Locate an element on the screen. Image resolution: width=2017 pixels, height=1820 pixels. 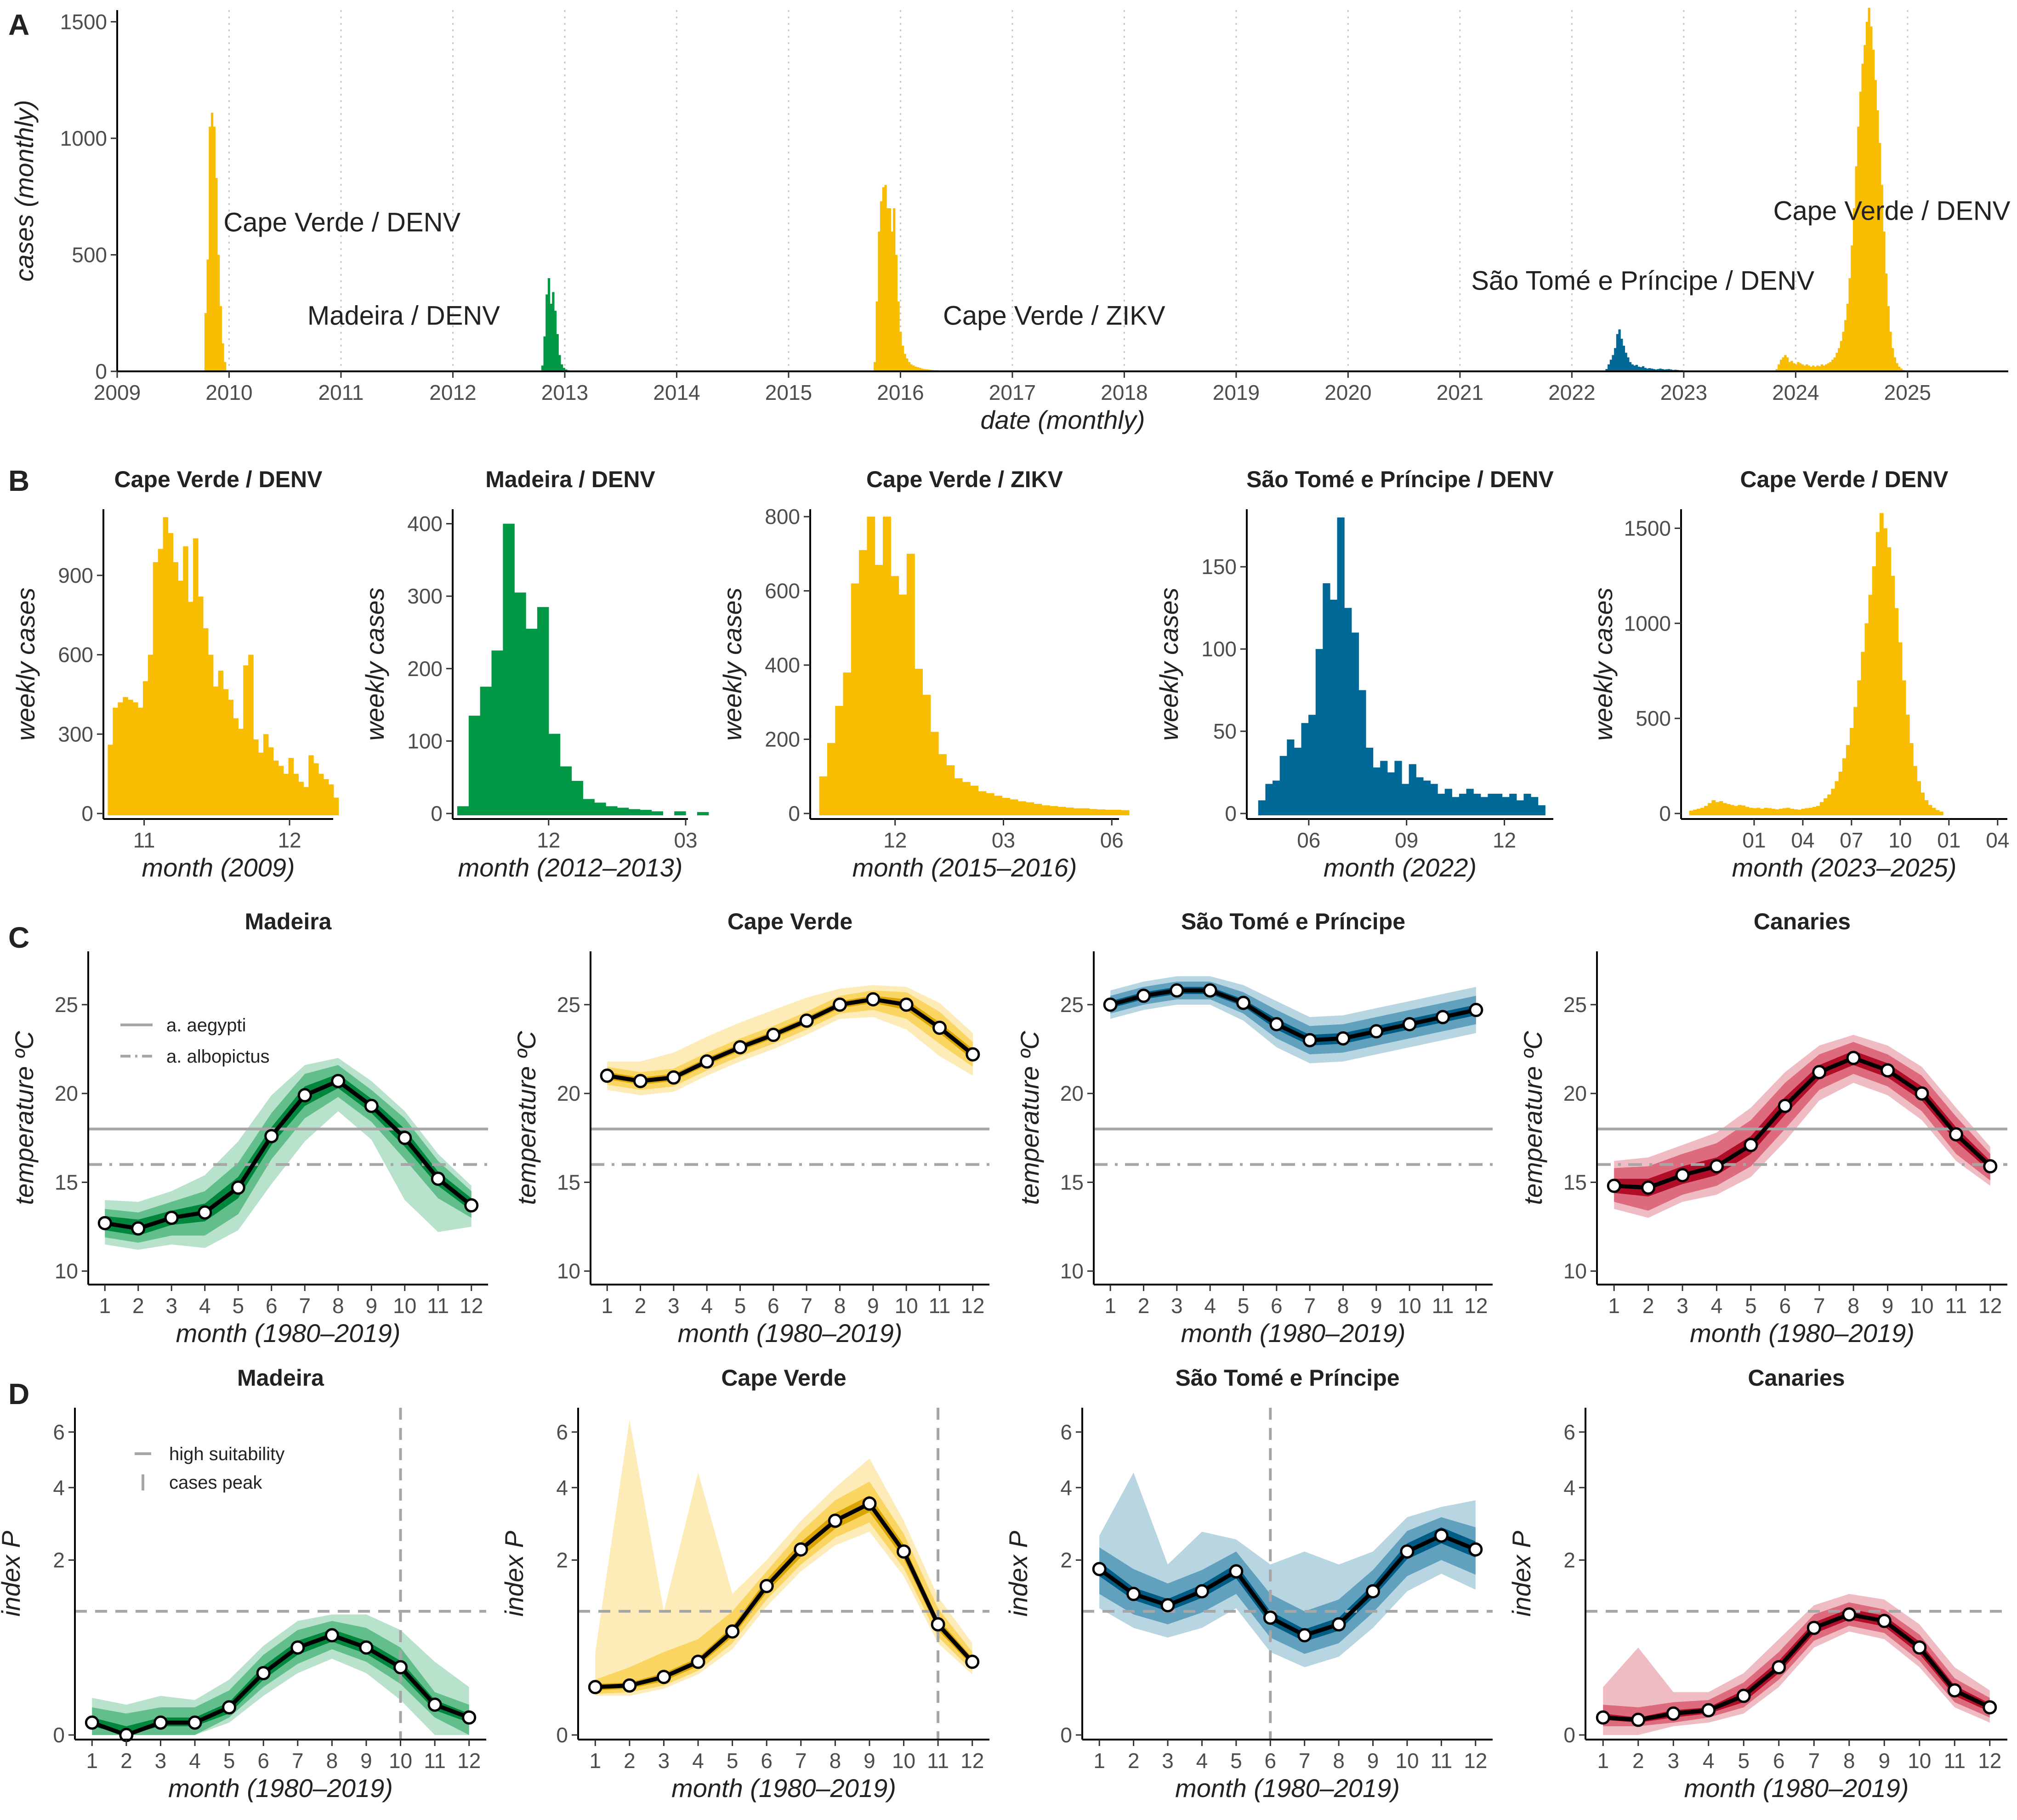
x-tick-label: 2018 is located at coordinates (1124, 392).